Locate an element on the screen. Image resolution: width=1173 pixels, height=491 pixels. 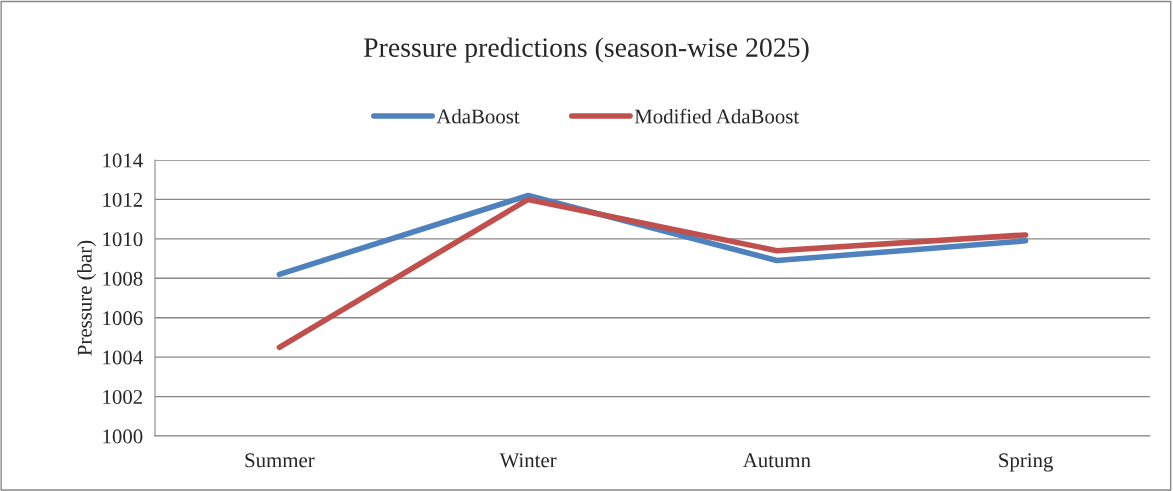
y-tick-label: 1014 is located at coordinates (123, 160).